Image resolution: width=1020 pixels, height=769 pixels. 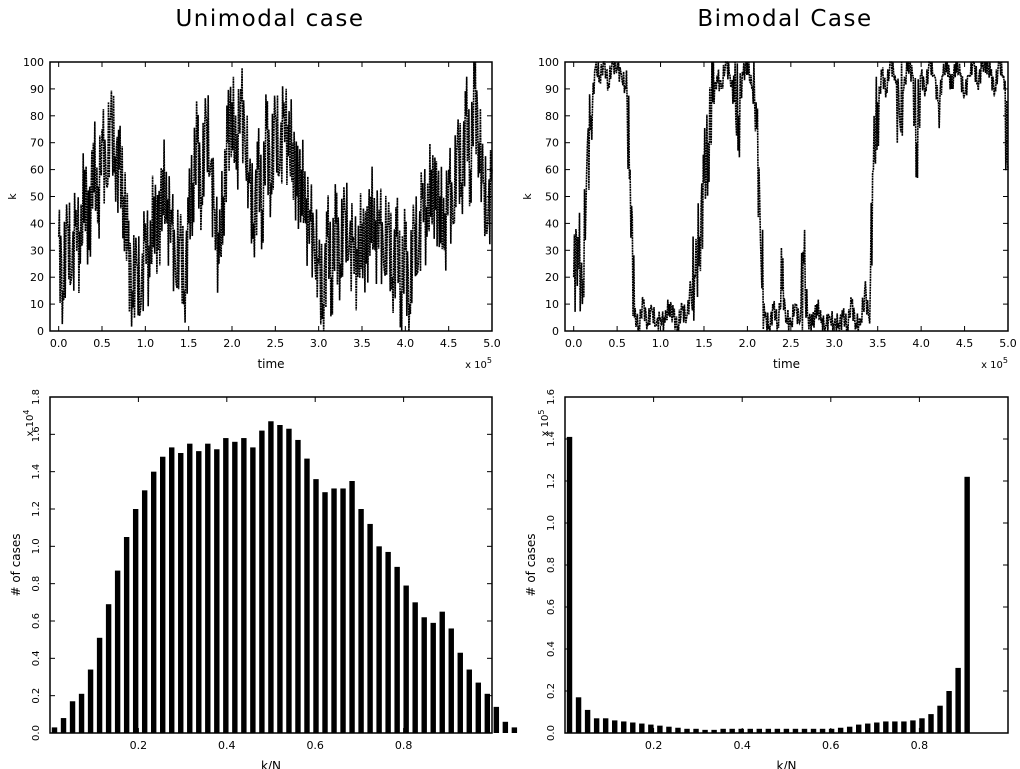 What do you see at coordinates (742, 745) in the screenshot?
I see `x-tick-label: 0.4` at bounding box center [742, 745].